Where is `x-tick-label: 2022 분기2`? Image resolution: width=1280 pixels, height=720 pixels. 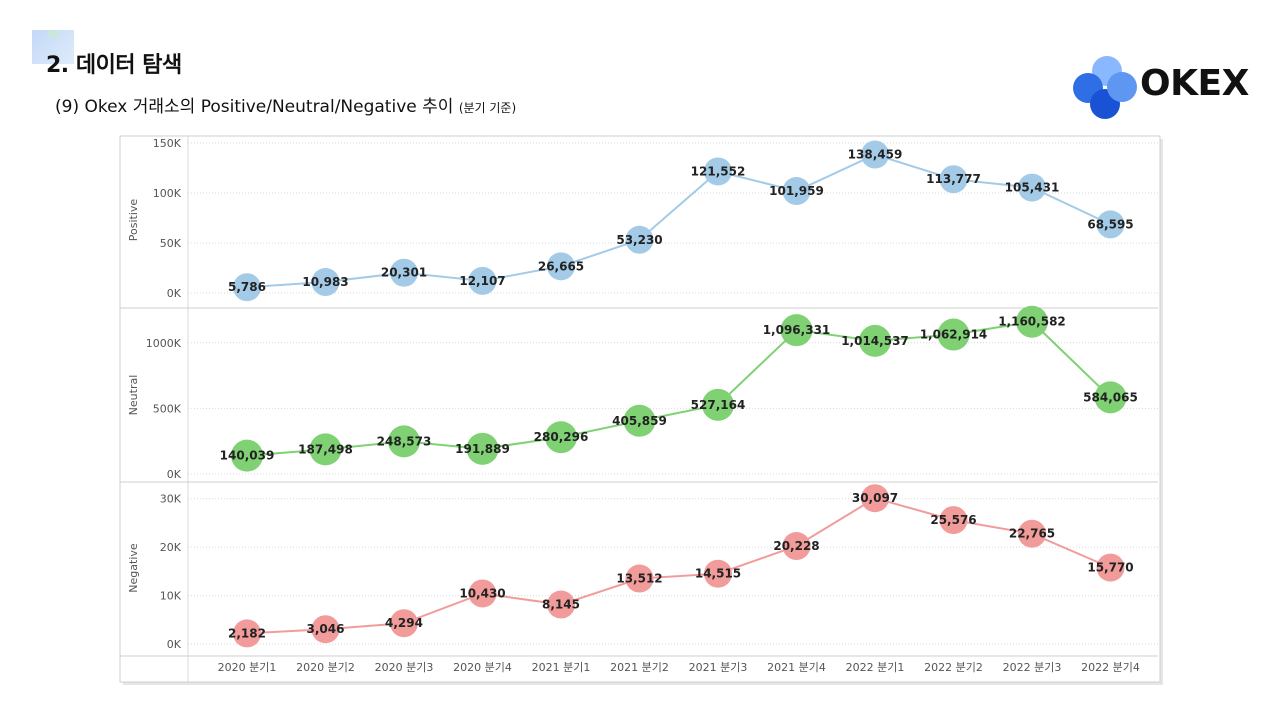
x-tick-label: 2022 분기2 is located at coordinates (953, 667).